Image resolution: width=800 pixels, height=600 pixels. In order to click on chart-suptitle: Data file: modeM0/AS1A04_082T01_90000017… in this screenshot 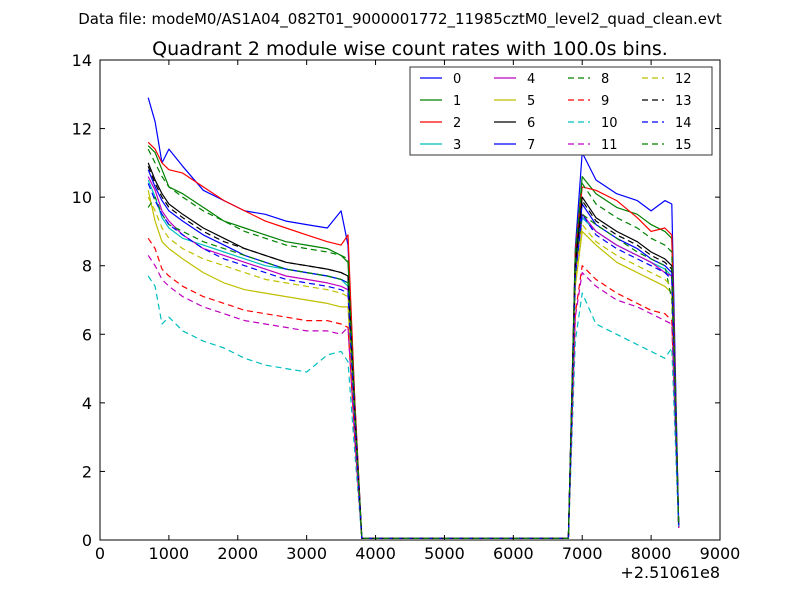, I will do `click(400, 19)`.